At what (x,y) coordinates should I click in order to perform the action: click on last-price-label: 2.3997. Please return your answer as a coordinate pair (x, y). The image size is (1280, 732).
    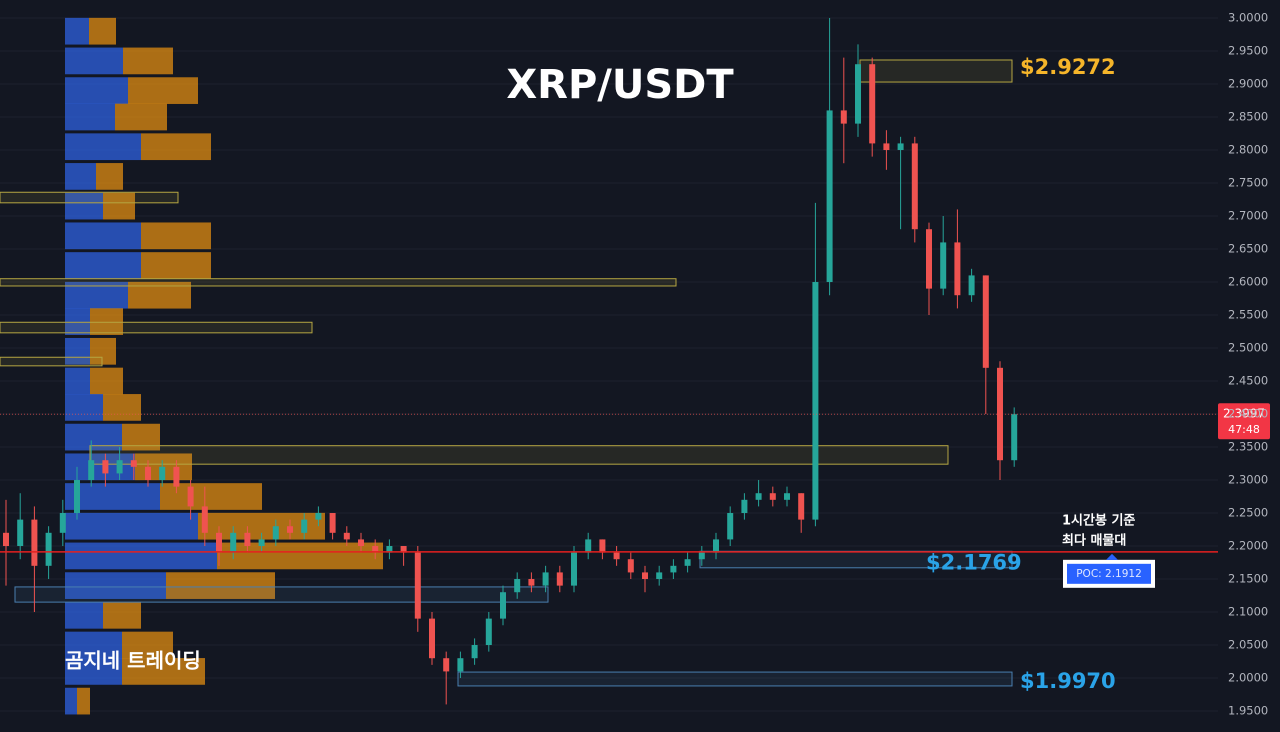
    Looking at the image, I should click on (1244, 414).